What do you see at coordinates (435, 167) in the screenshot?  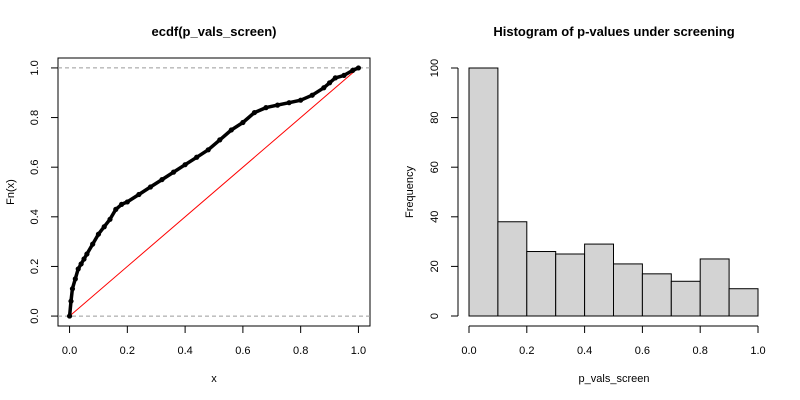 I see `histogram-y-tick-label: 60` at bounding box center [435, 167].